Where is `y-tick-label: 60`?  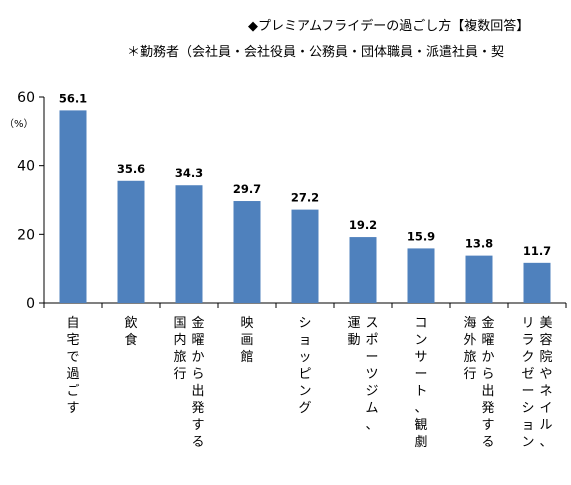 y-tick-label: 60 is located at coordinates (26, 98).